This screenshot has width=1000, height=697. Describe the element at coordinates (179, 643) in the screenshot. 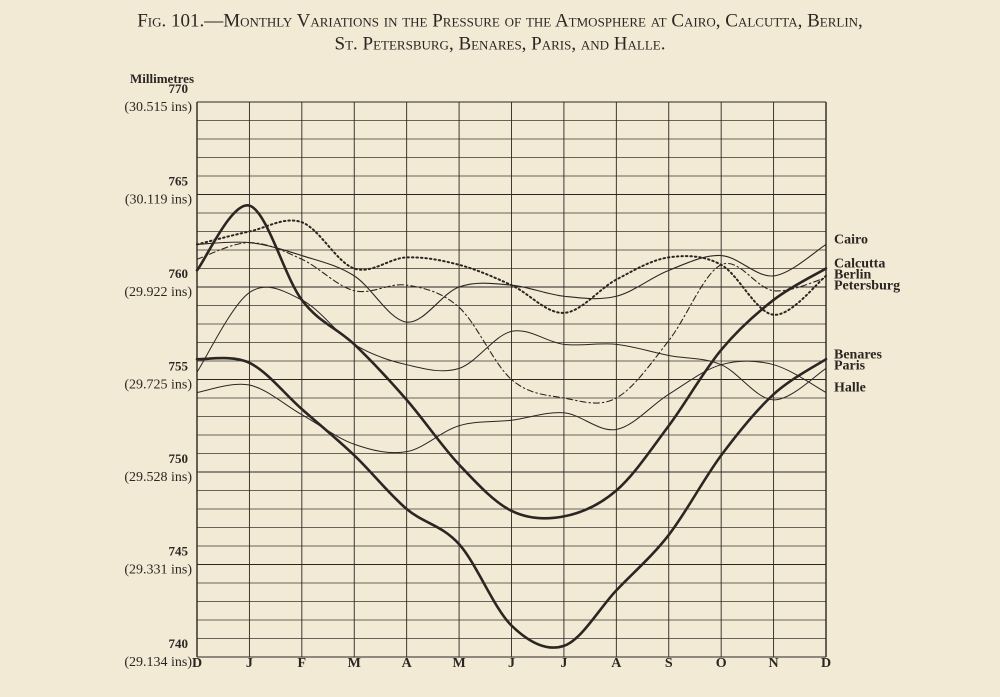

I see `y-tick-label: 740` at that location.